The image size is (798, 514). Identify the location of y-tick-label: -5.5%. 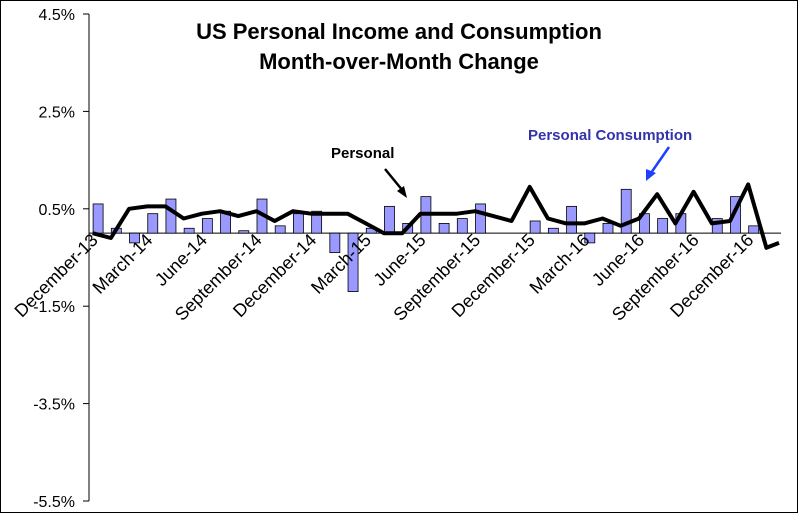
(54, 502).